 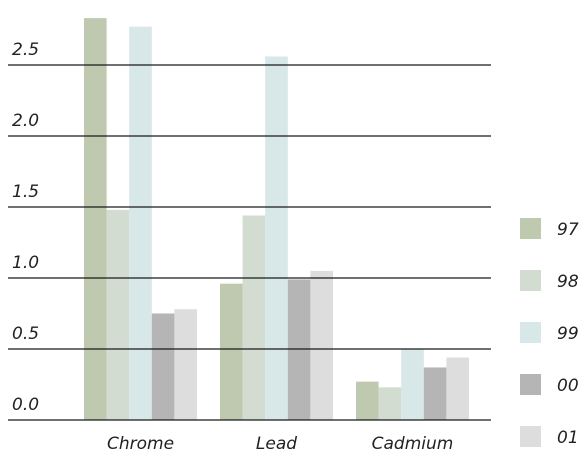 What do you see at coordinates (25, 50) in the screenshot?
I see `y-tick-label: 2.5` at bounding box center [25, 50].